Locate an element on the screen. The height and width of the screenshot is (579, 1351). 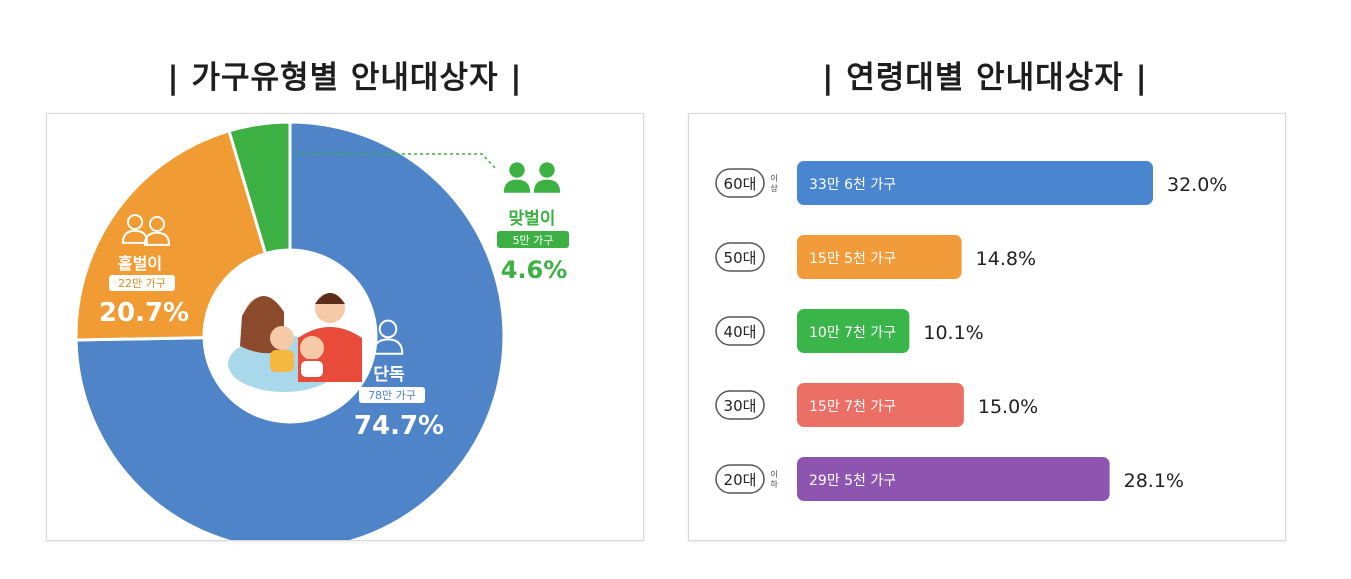
single-person-icon-body is located at coordinates (388, 346).